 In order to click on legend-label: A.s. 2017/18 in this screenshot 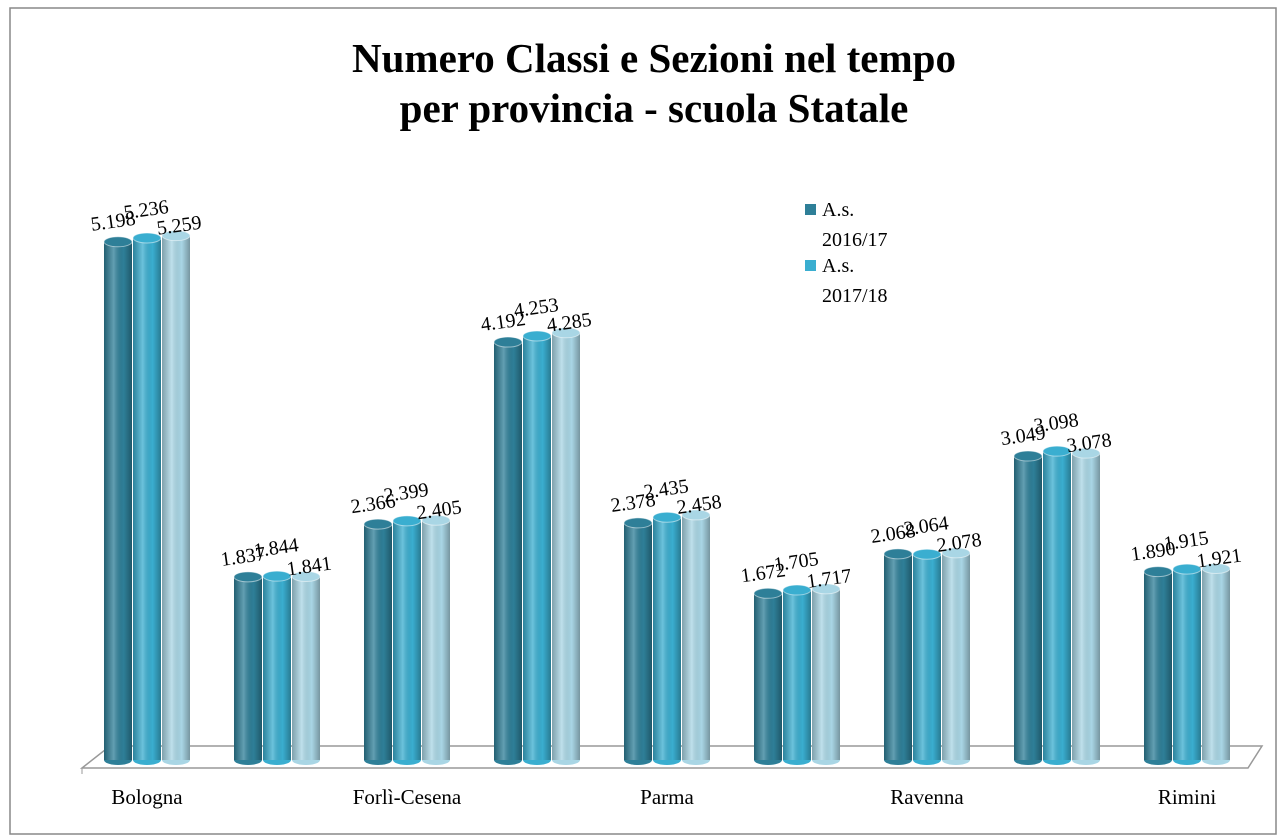, I will do `click(855, 281)`.